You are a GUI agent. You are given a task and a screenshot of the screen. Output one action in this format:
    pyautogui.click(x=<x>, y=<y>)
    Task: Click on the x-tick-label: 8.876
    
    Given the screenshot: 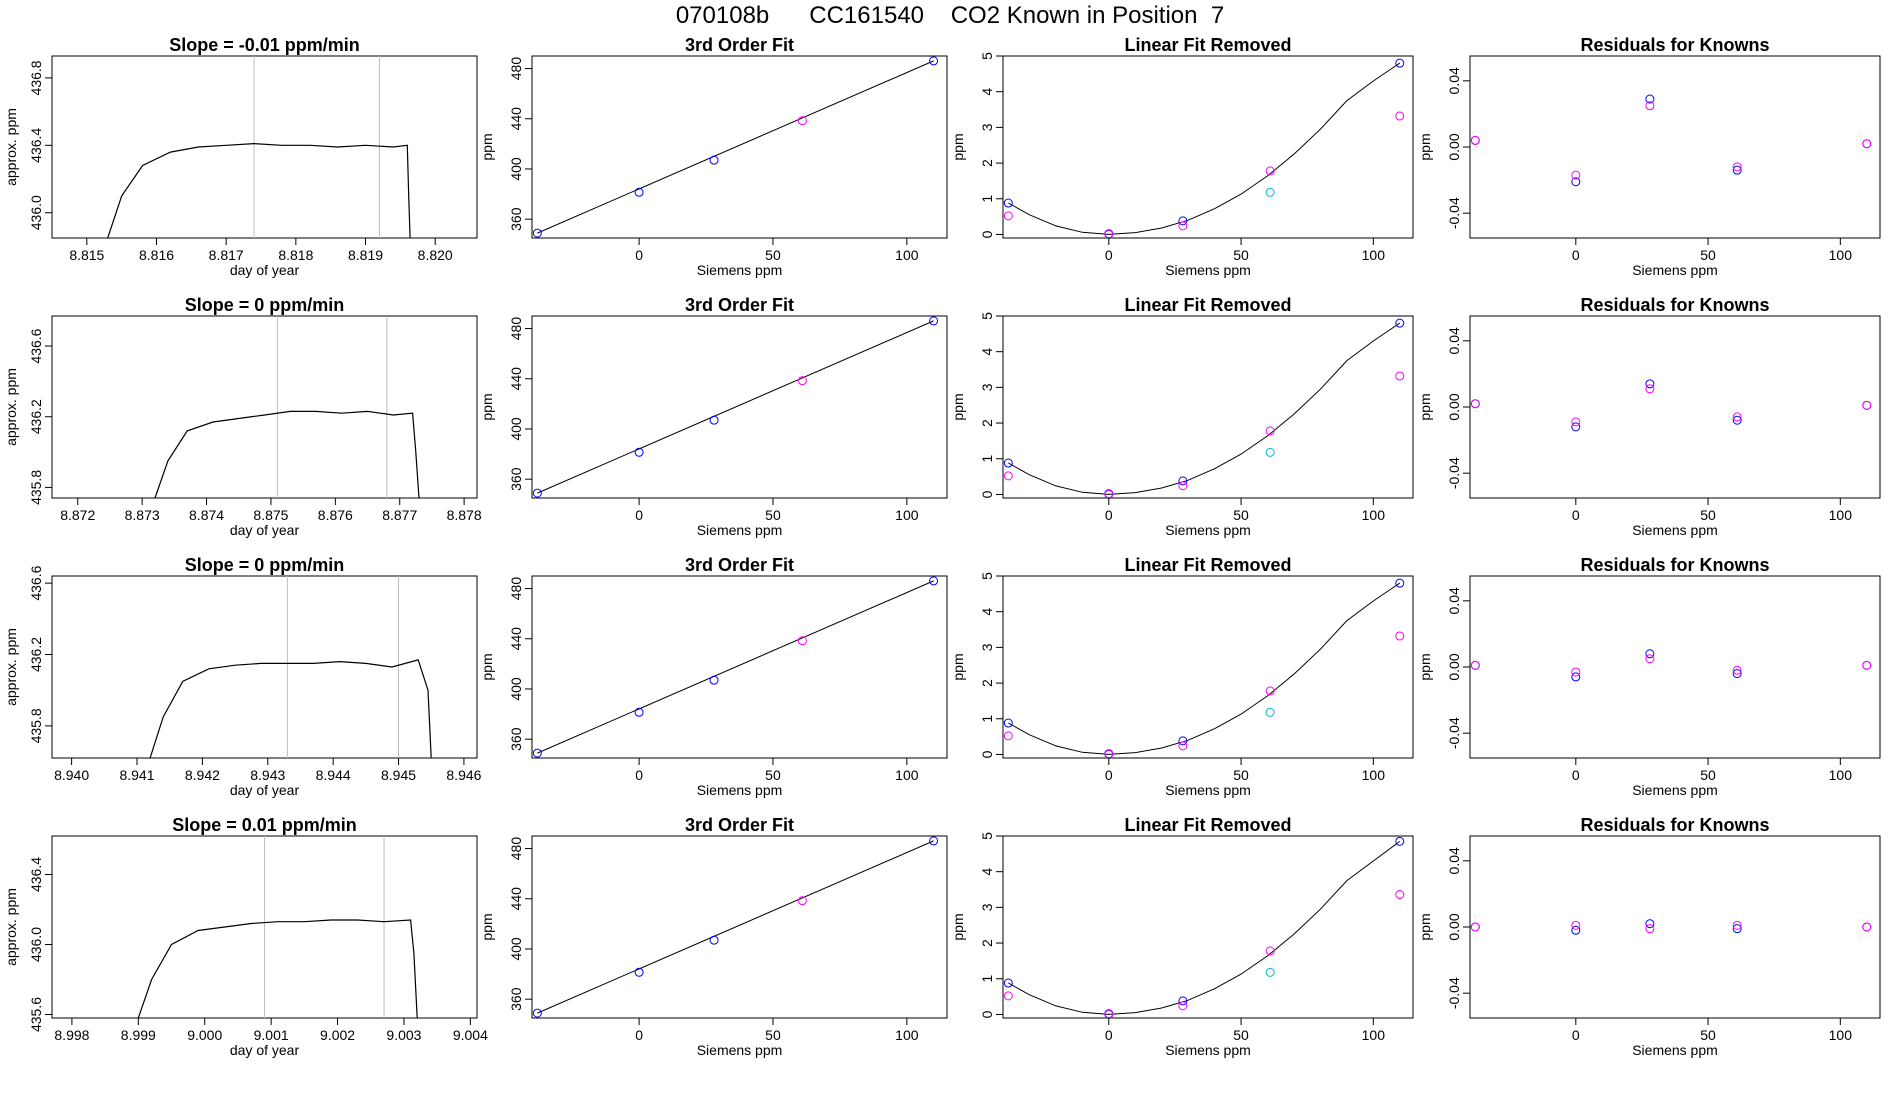 What is the action you would take?
    pyautogui.click(x=335, y=515)
    